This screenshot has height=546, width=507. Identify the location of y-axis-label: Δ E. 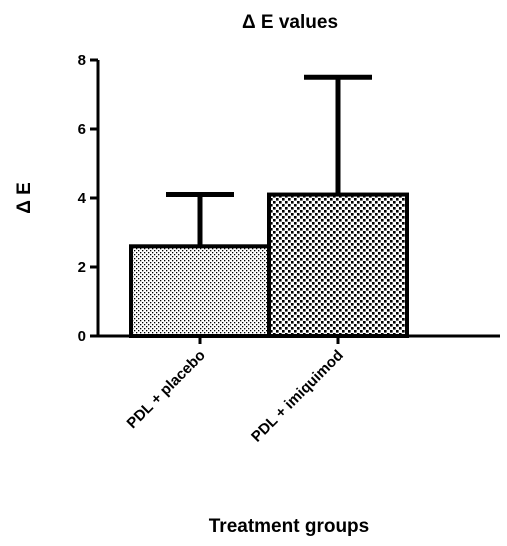
(24, 198).